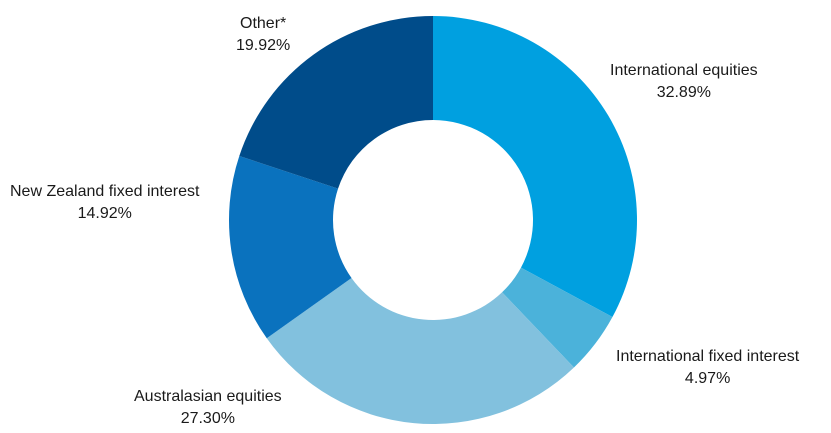  Describe the element at coordinates (263, 23) in the screenshot. I see `slice-name: Other*` at that location.